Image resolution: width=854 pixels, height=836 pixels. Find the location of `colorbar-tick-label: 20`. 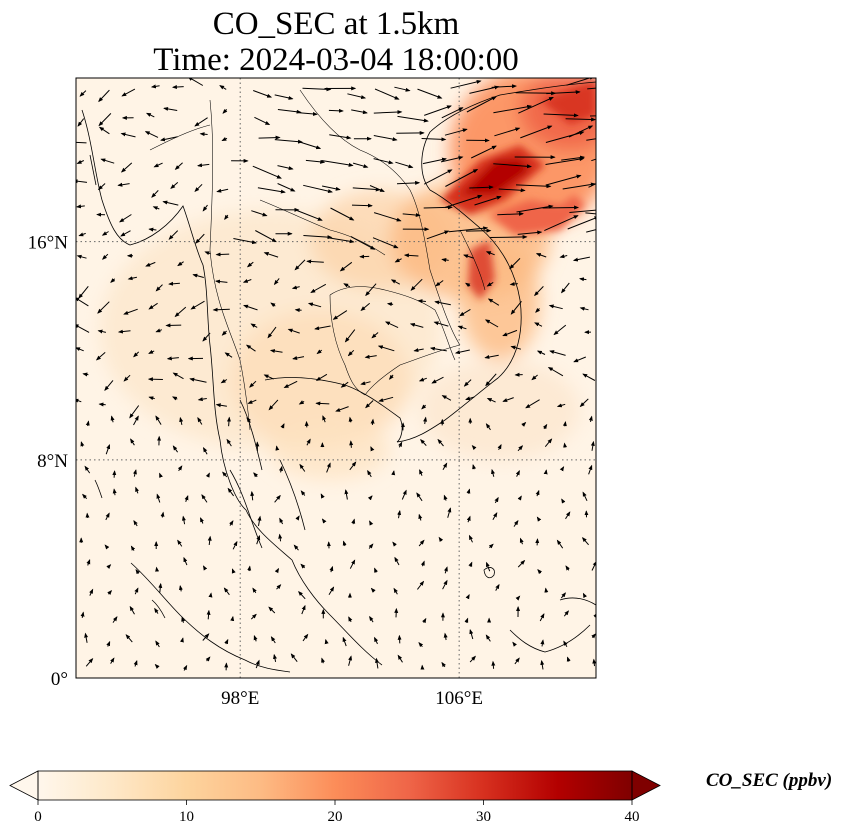

colorbar-tick-label: 20 is located at coordinates (335, 817).